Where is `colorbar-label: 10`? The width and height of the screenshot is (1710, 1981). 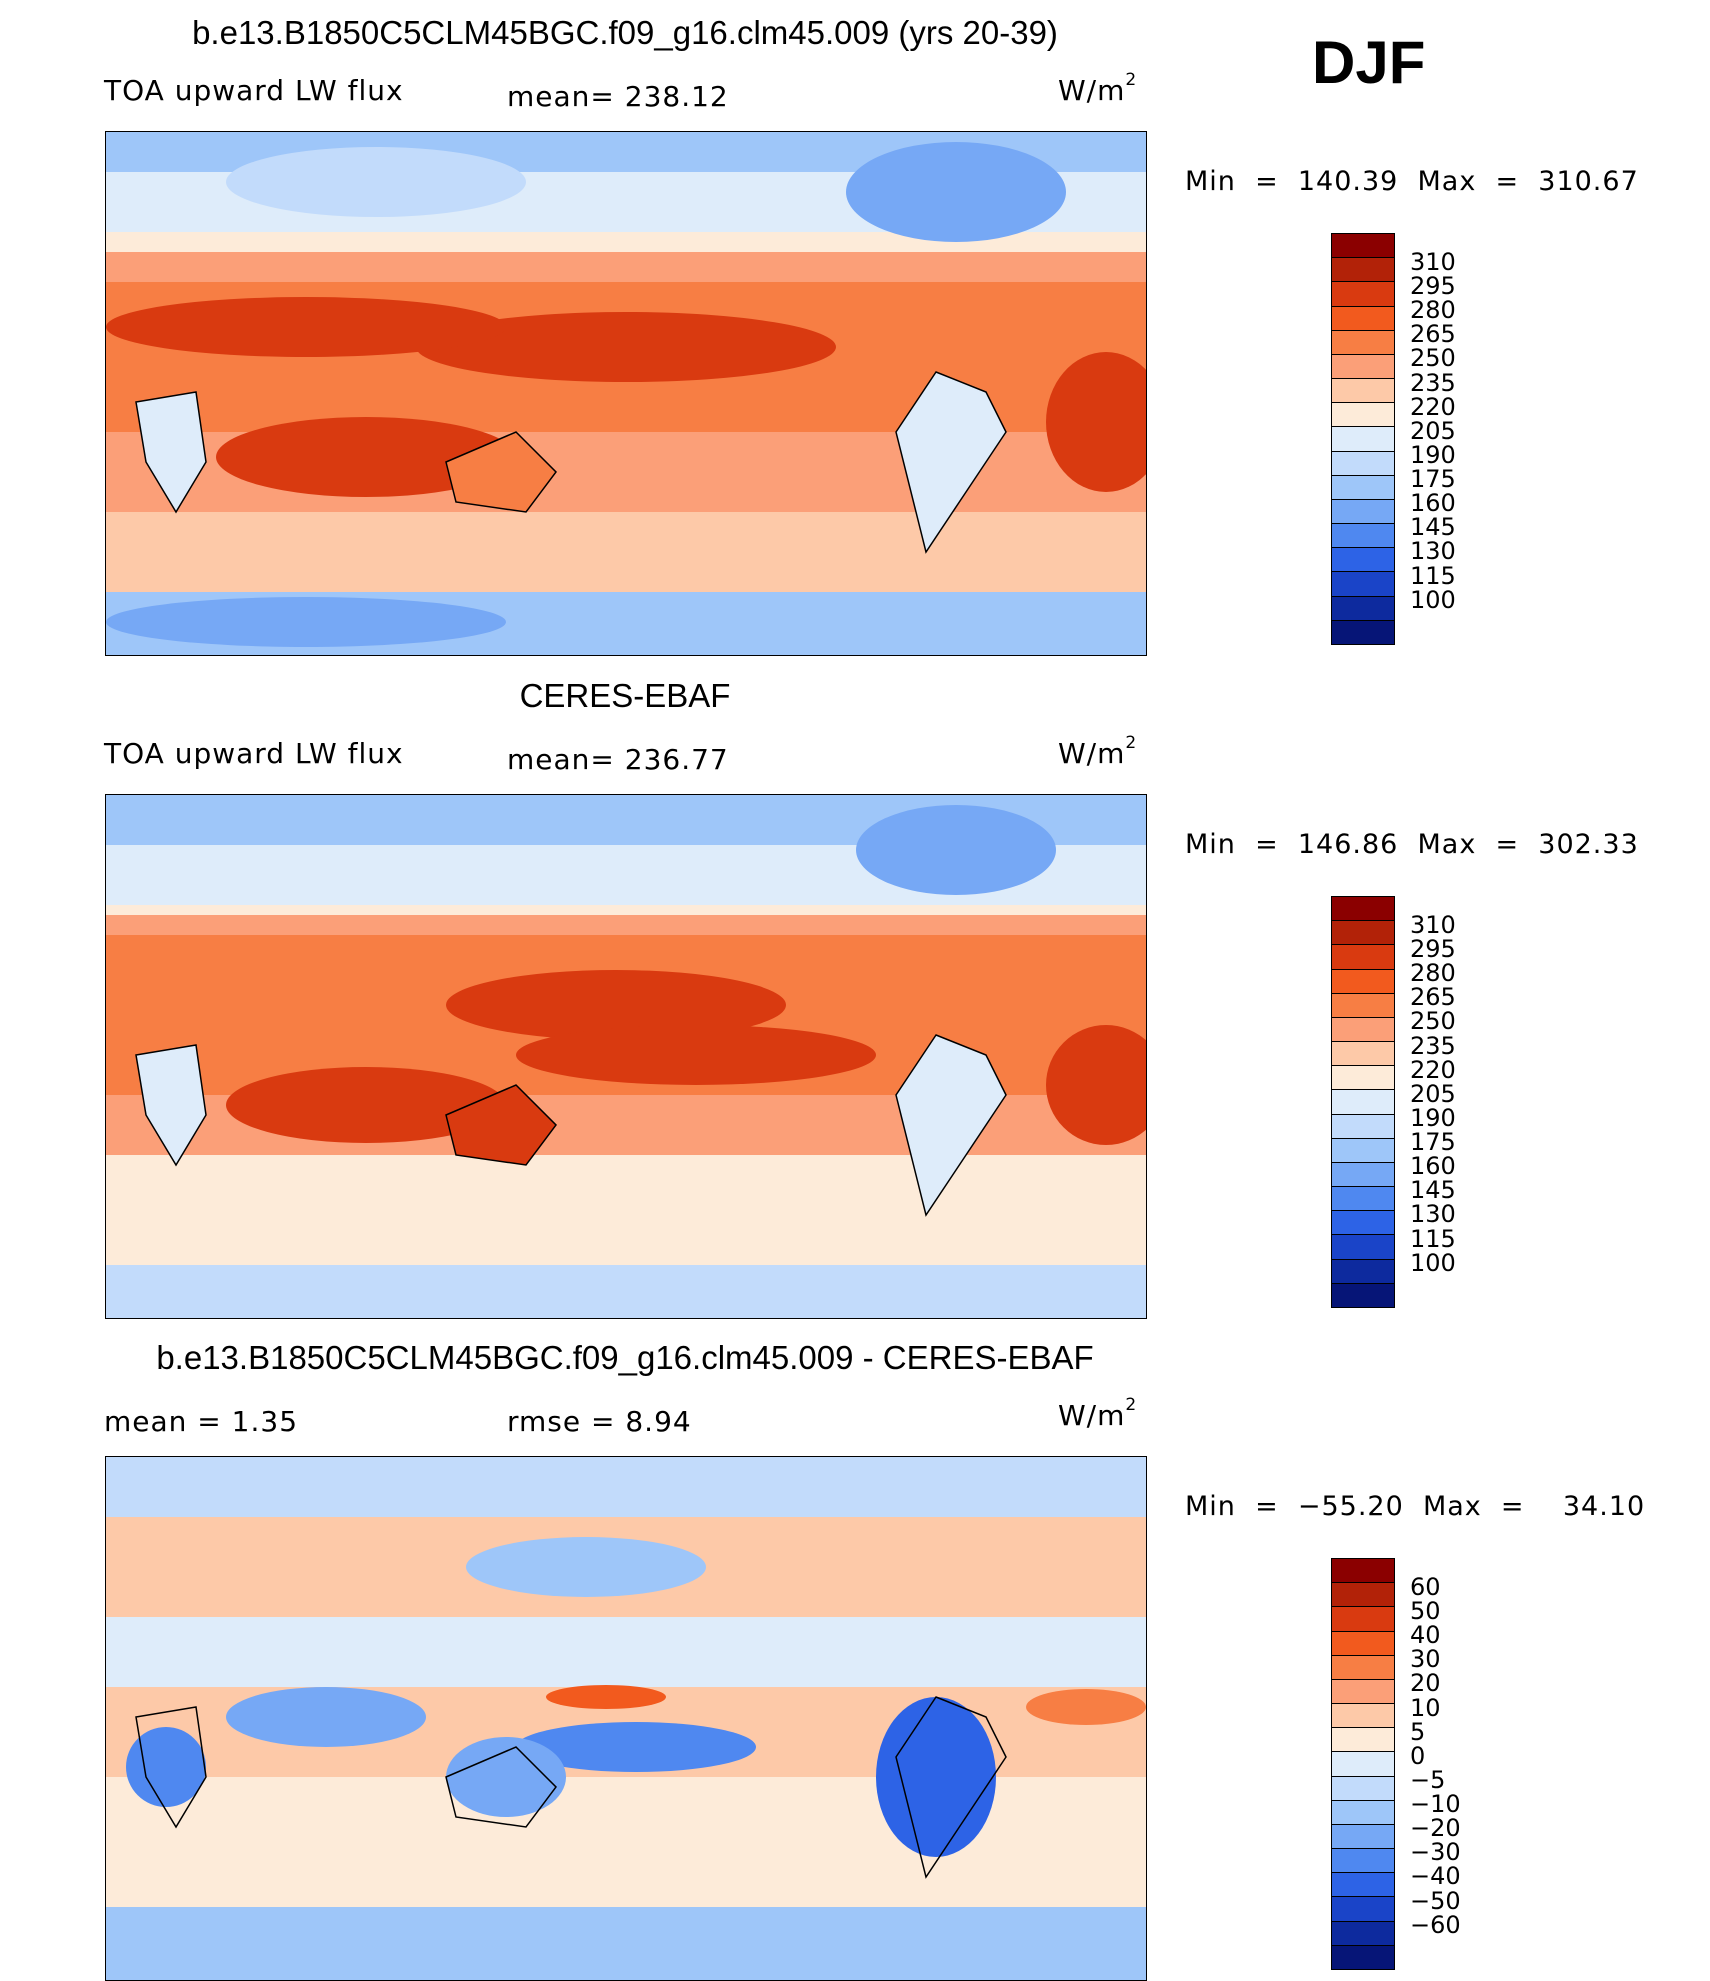 colorbar-label: 10 is located at coordinates (1425, 1707).